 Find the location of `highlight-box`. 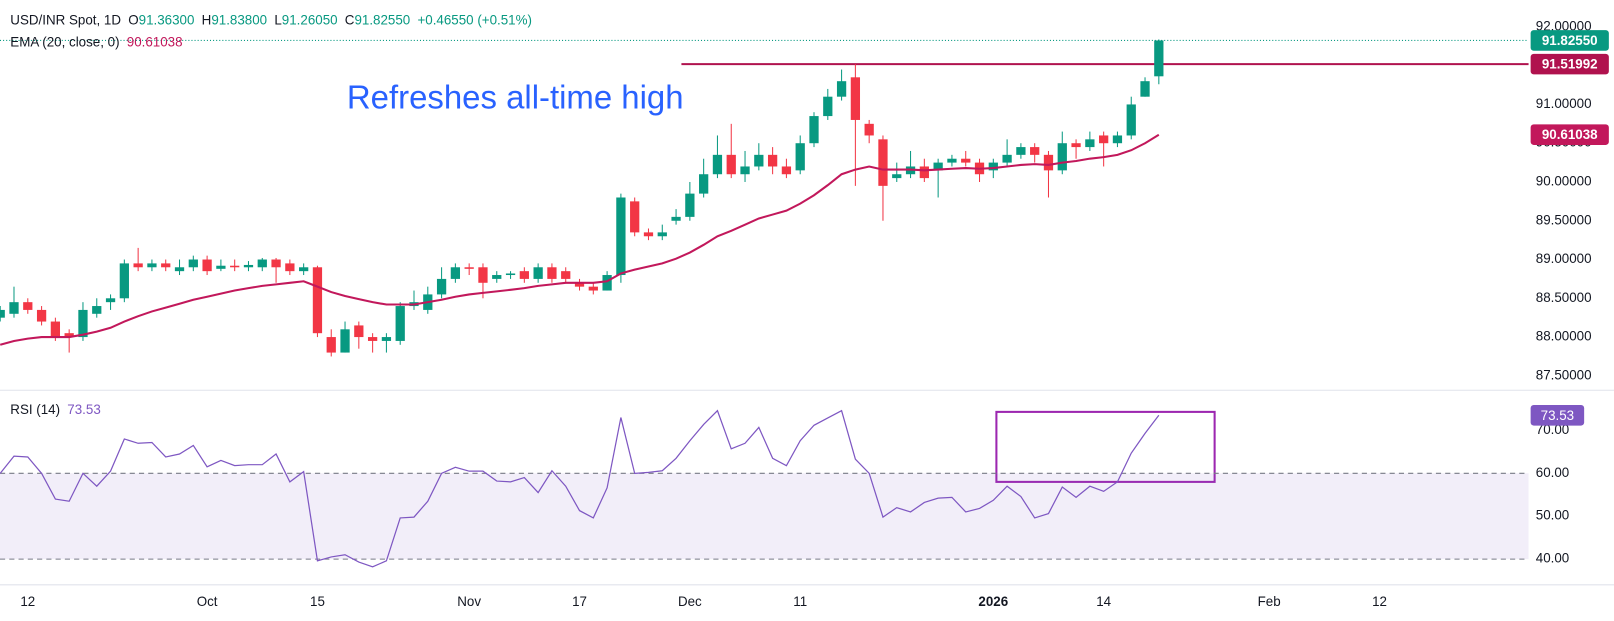

highlight-box is located at coordinates (1105, 446).